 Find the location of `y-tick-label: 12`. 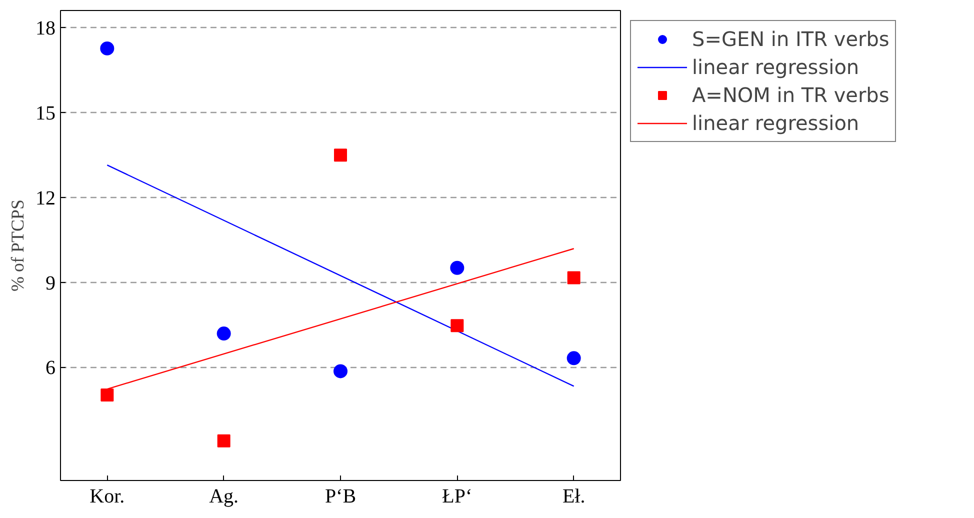

y-tick-label: 12 is located at coordinates (46, 198).